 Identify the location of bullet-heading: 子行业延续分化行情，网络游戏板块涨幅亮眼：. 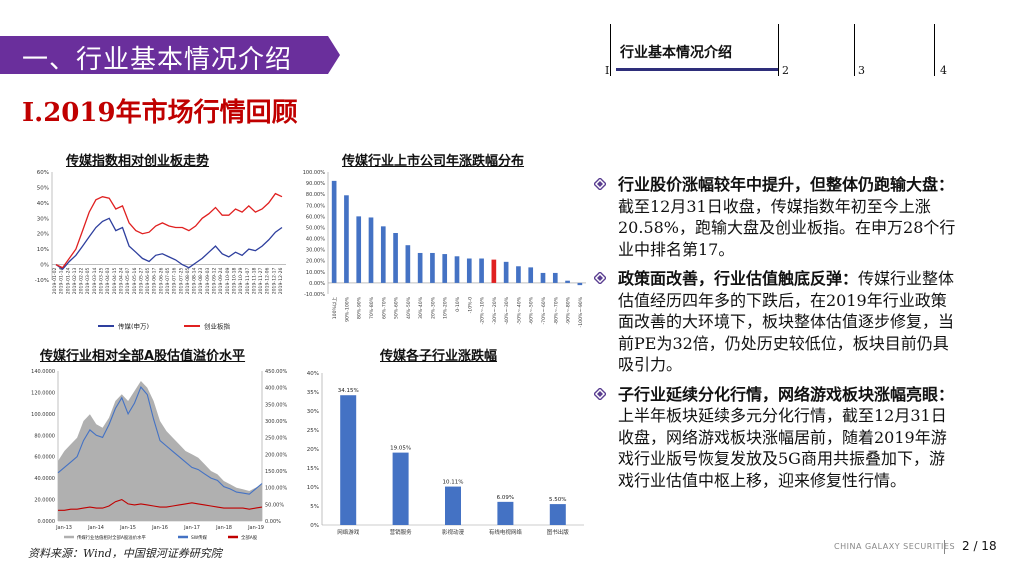
(786, 394).